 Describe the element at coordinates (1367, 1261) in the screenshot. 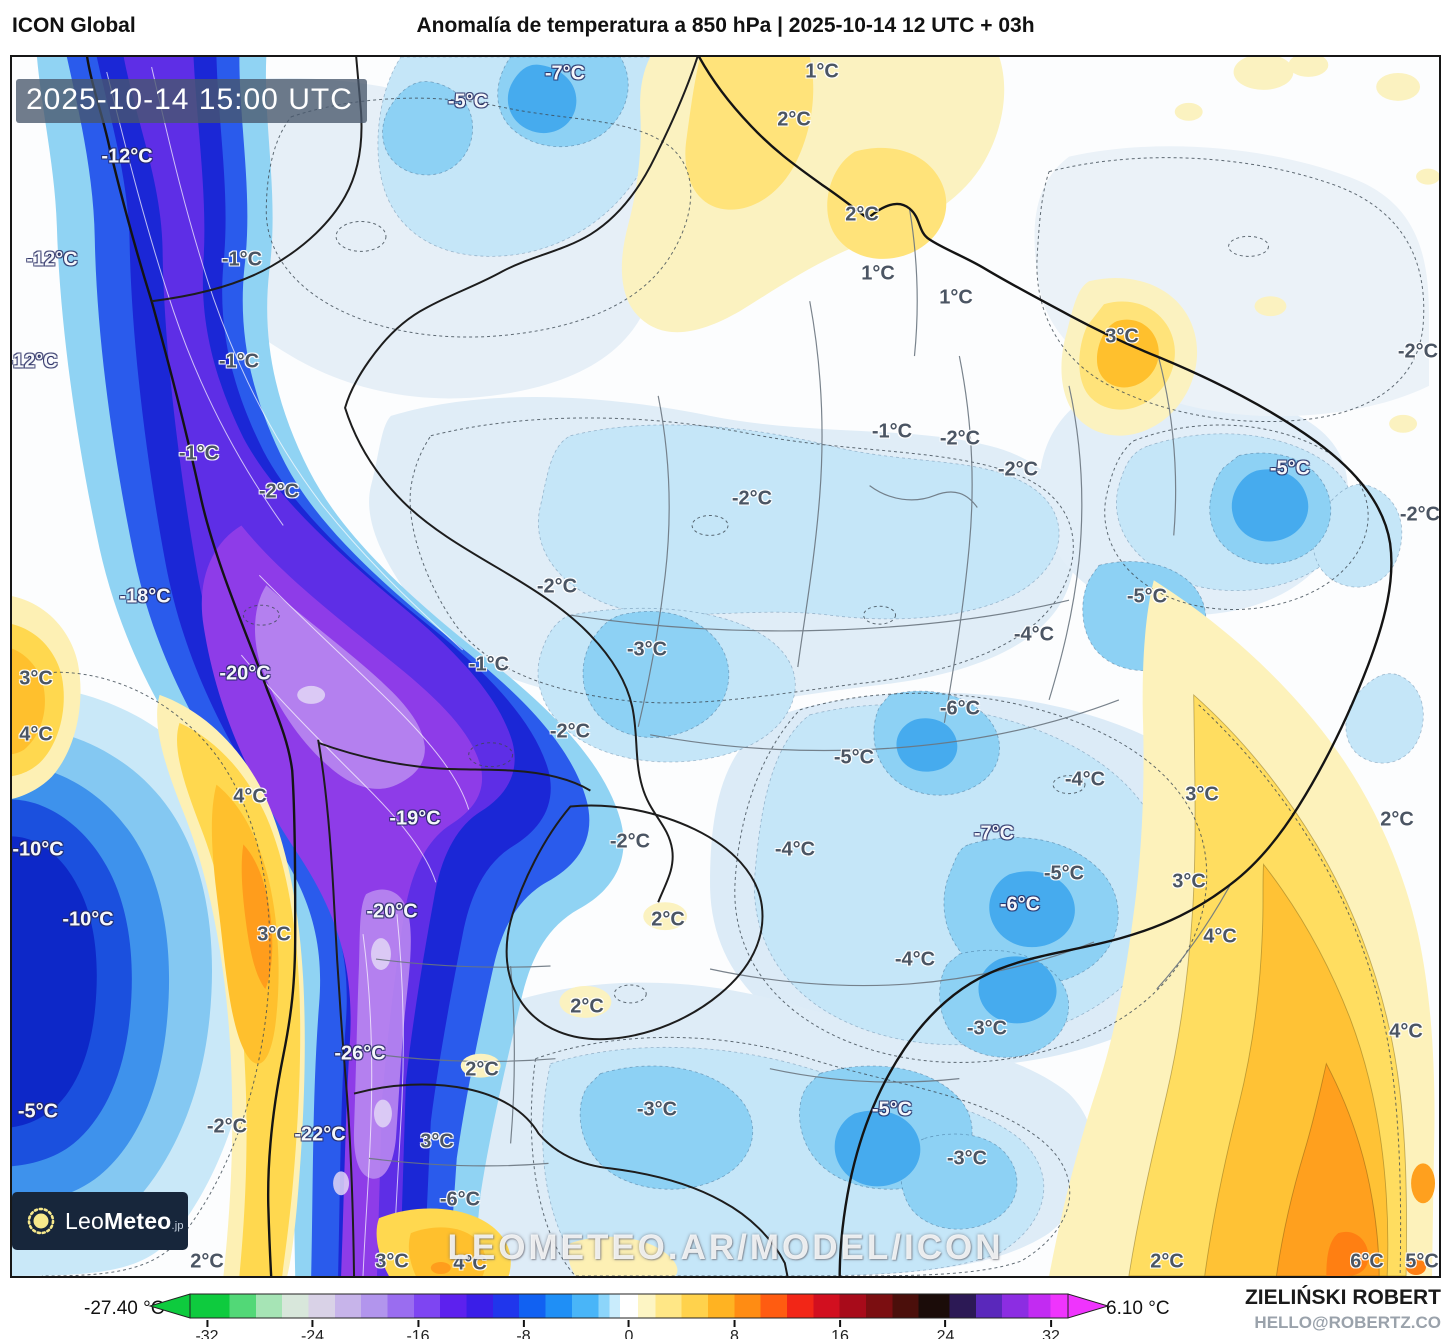

I see `temperature-label: 6°C` at that location.